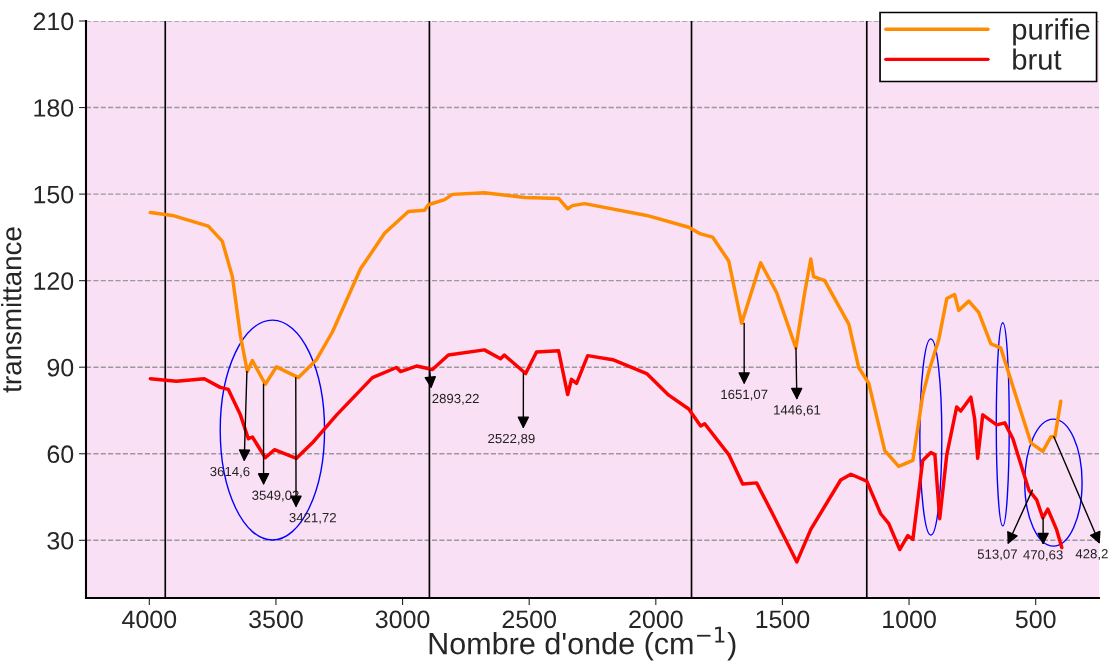 Image resolution: width=1113 pixels, height=671 pixels. What do you see at coordinates (783, 619) in the screenshot?
I see `x-tick-label: 1500` at bounding box center [783, 619].